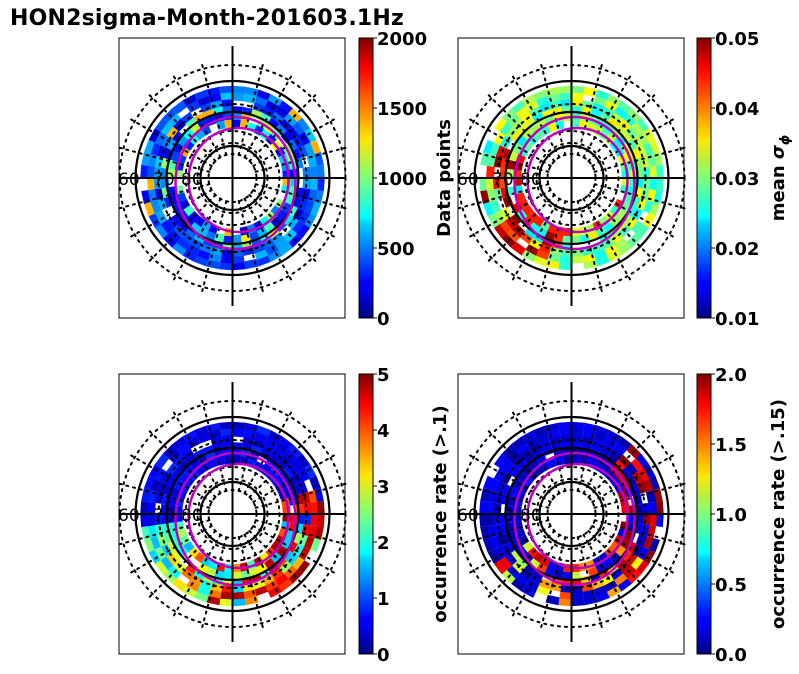  I want to click on colorbar-tick-label: 1.0, so click(731, 515).